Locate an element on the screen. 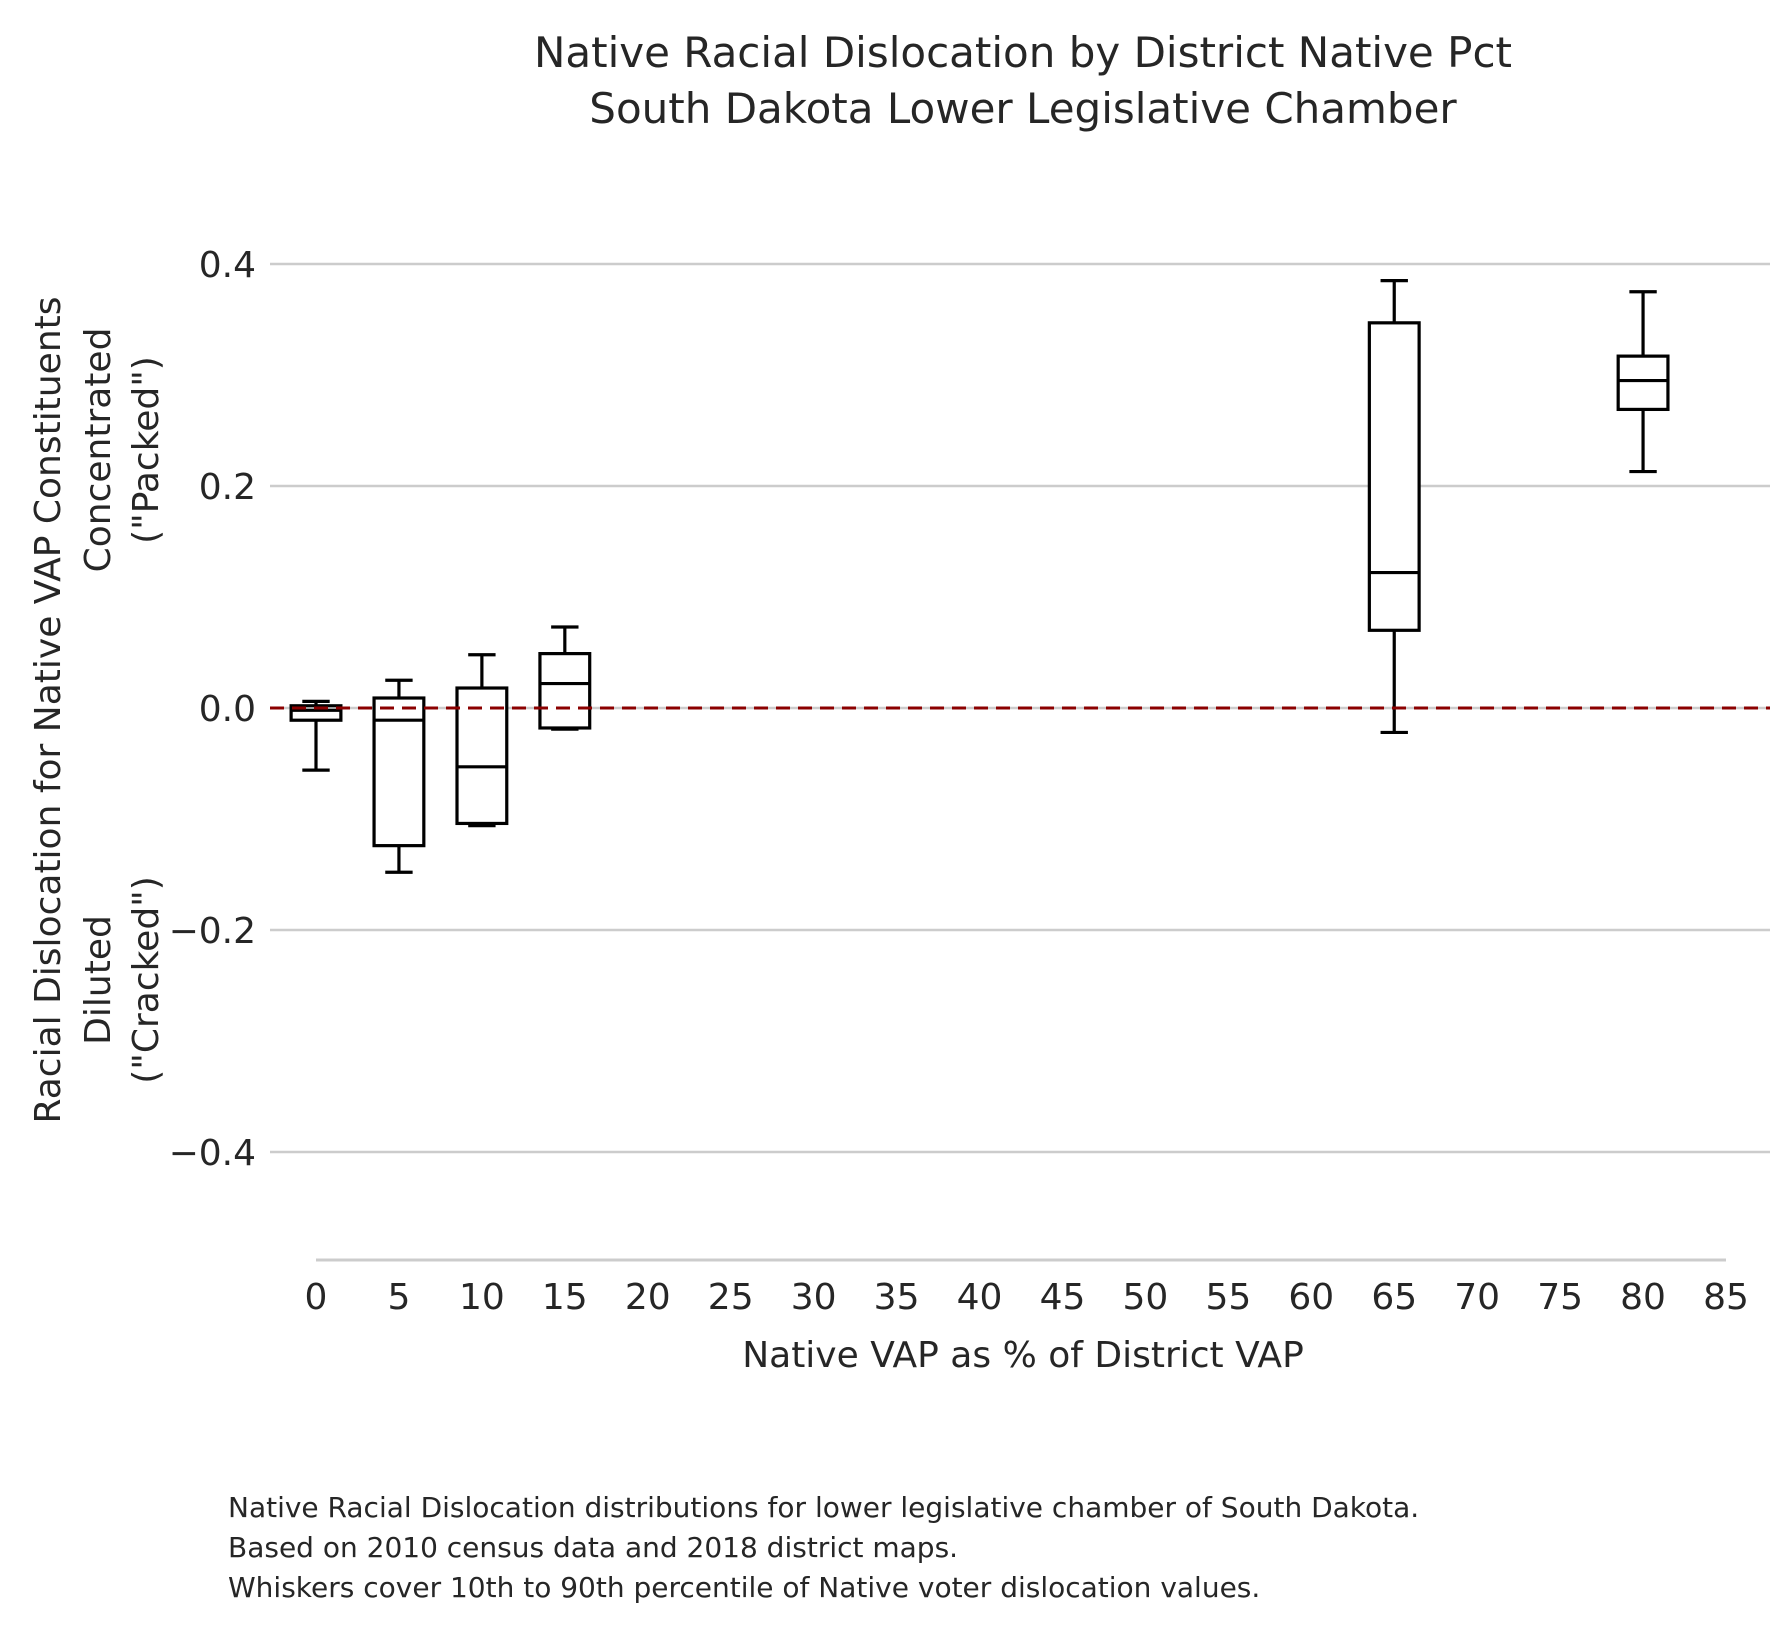 This screenshot has width=1792, height=1629. x-tick-label: 35 is located at coordinates (897, 1297).